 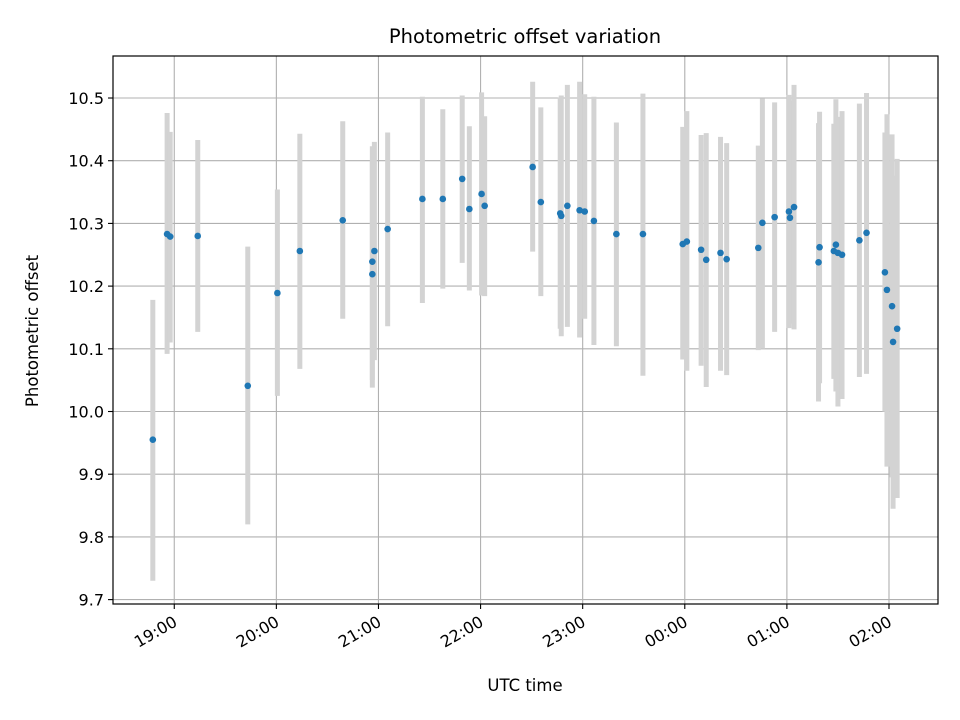 I want to click on x-axis-label: UTC time, so click(x=524, y=685).